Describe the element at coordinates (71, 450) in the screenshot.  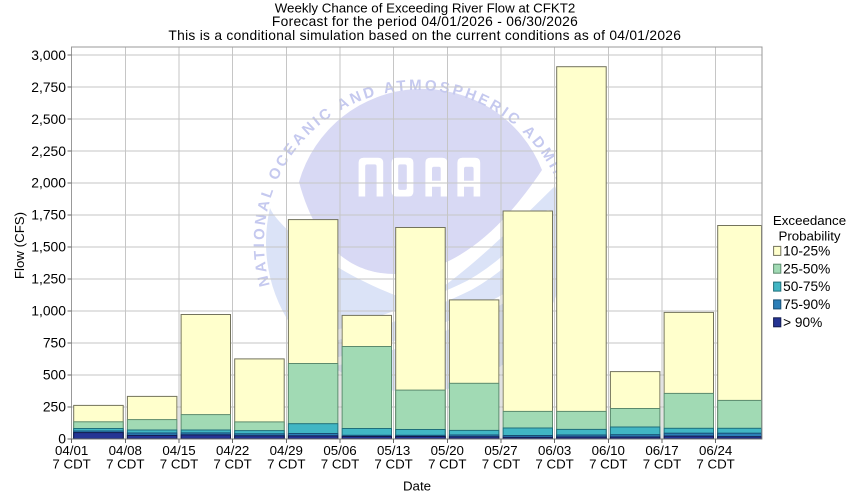
I see `svg-text: 04/01` at that location.